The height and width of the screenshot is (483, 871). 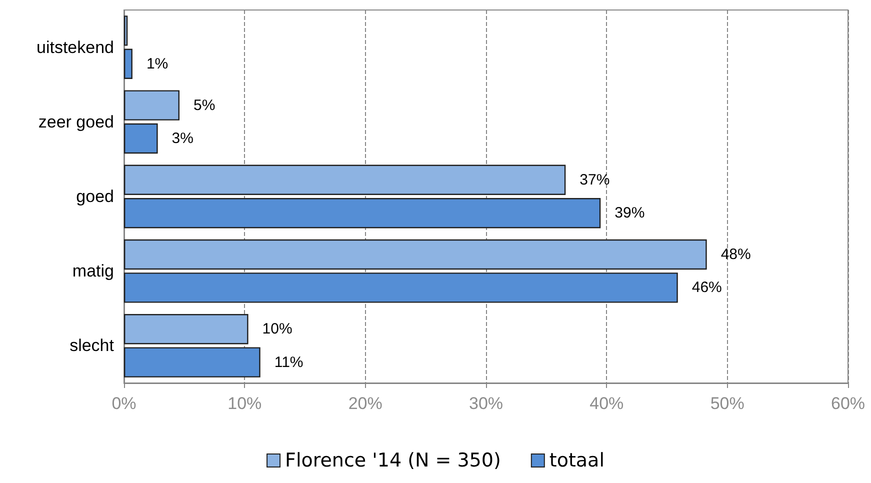 I want to click on x-tick-label: 50%, so click(x=727, y=403).